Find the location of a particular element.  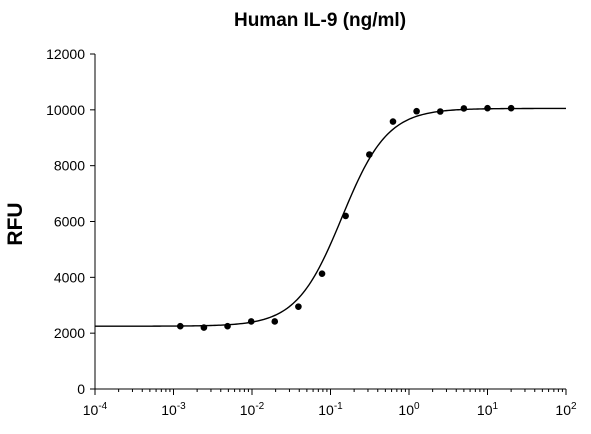

x-tick-label: 10⁻¹ is located at coordinates (330, 409).